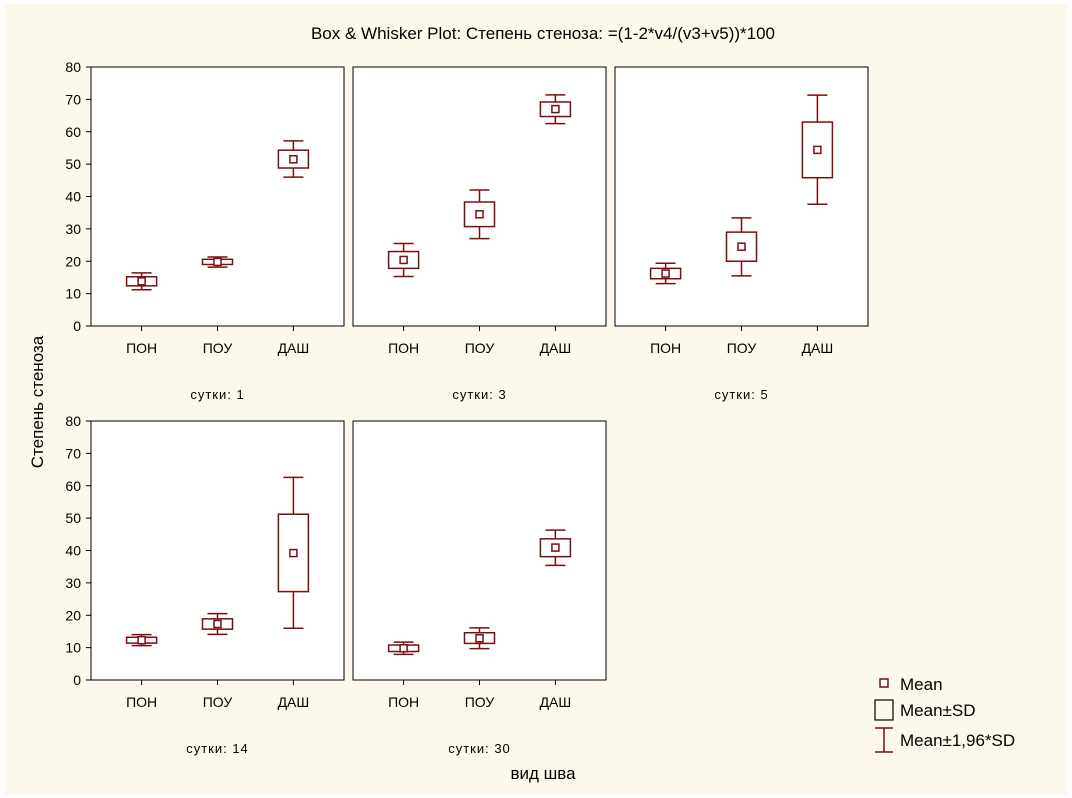 This screenshot has width=1072, height=798. I want to click on legend-item: Mean, so click(911, 684).